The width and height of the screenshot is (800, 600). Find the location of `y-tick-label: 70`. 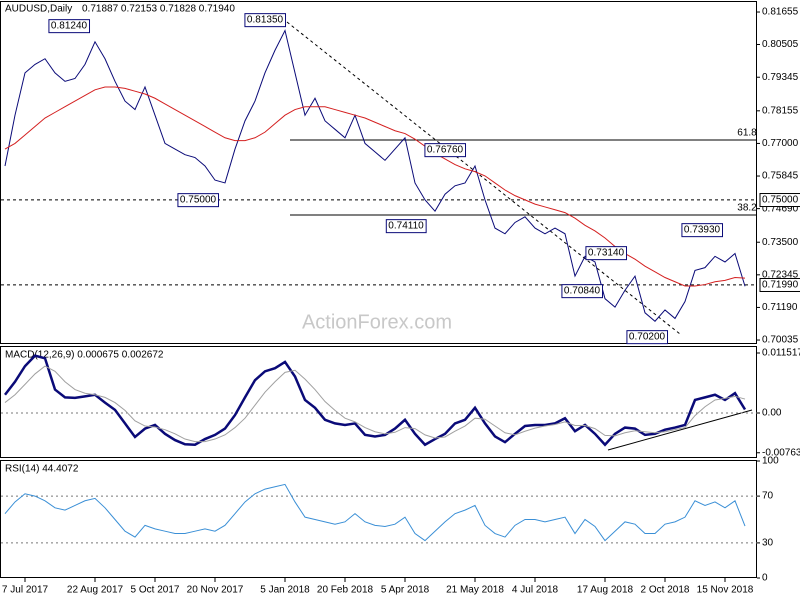

y-tick-label: 70 is located at coordinates (768, 496).